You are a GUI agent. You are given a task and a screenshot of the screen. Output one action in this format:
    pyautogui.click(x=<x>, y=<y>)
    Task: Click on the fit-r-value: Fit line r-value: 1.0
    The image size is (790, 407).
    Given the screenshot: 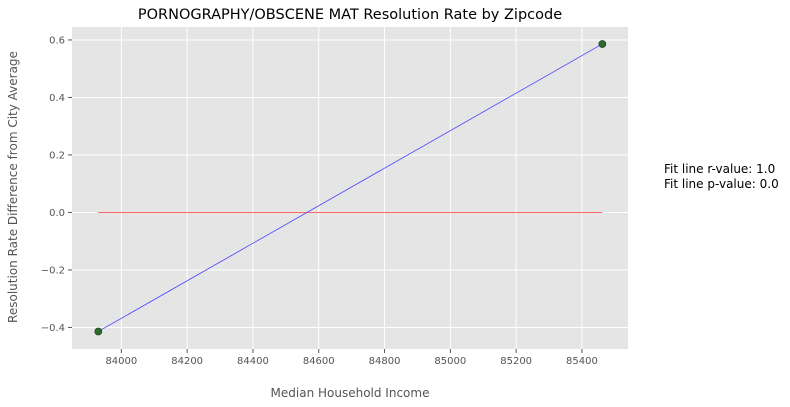 What is the action you would take?
    pyautogui.click(x=720, y=169)
    